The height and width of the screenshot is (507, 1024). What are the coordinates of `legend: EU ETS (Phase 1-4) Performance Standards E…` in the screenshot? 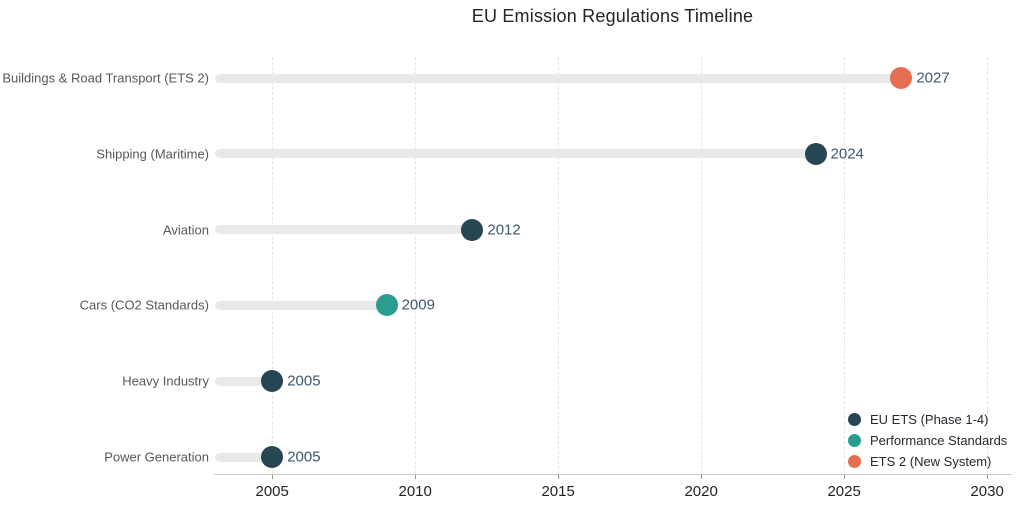 It's located at (936, 441).